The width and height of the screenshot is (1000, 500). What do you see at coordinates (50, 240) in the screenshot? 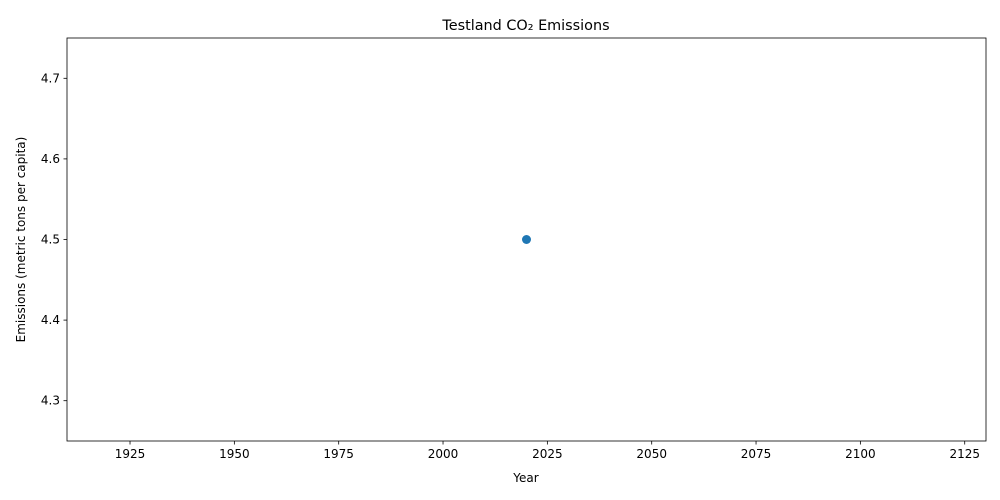
I see `y-tick-label: 4.5` at bounding box center [50, 240].